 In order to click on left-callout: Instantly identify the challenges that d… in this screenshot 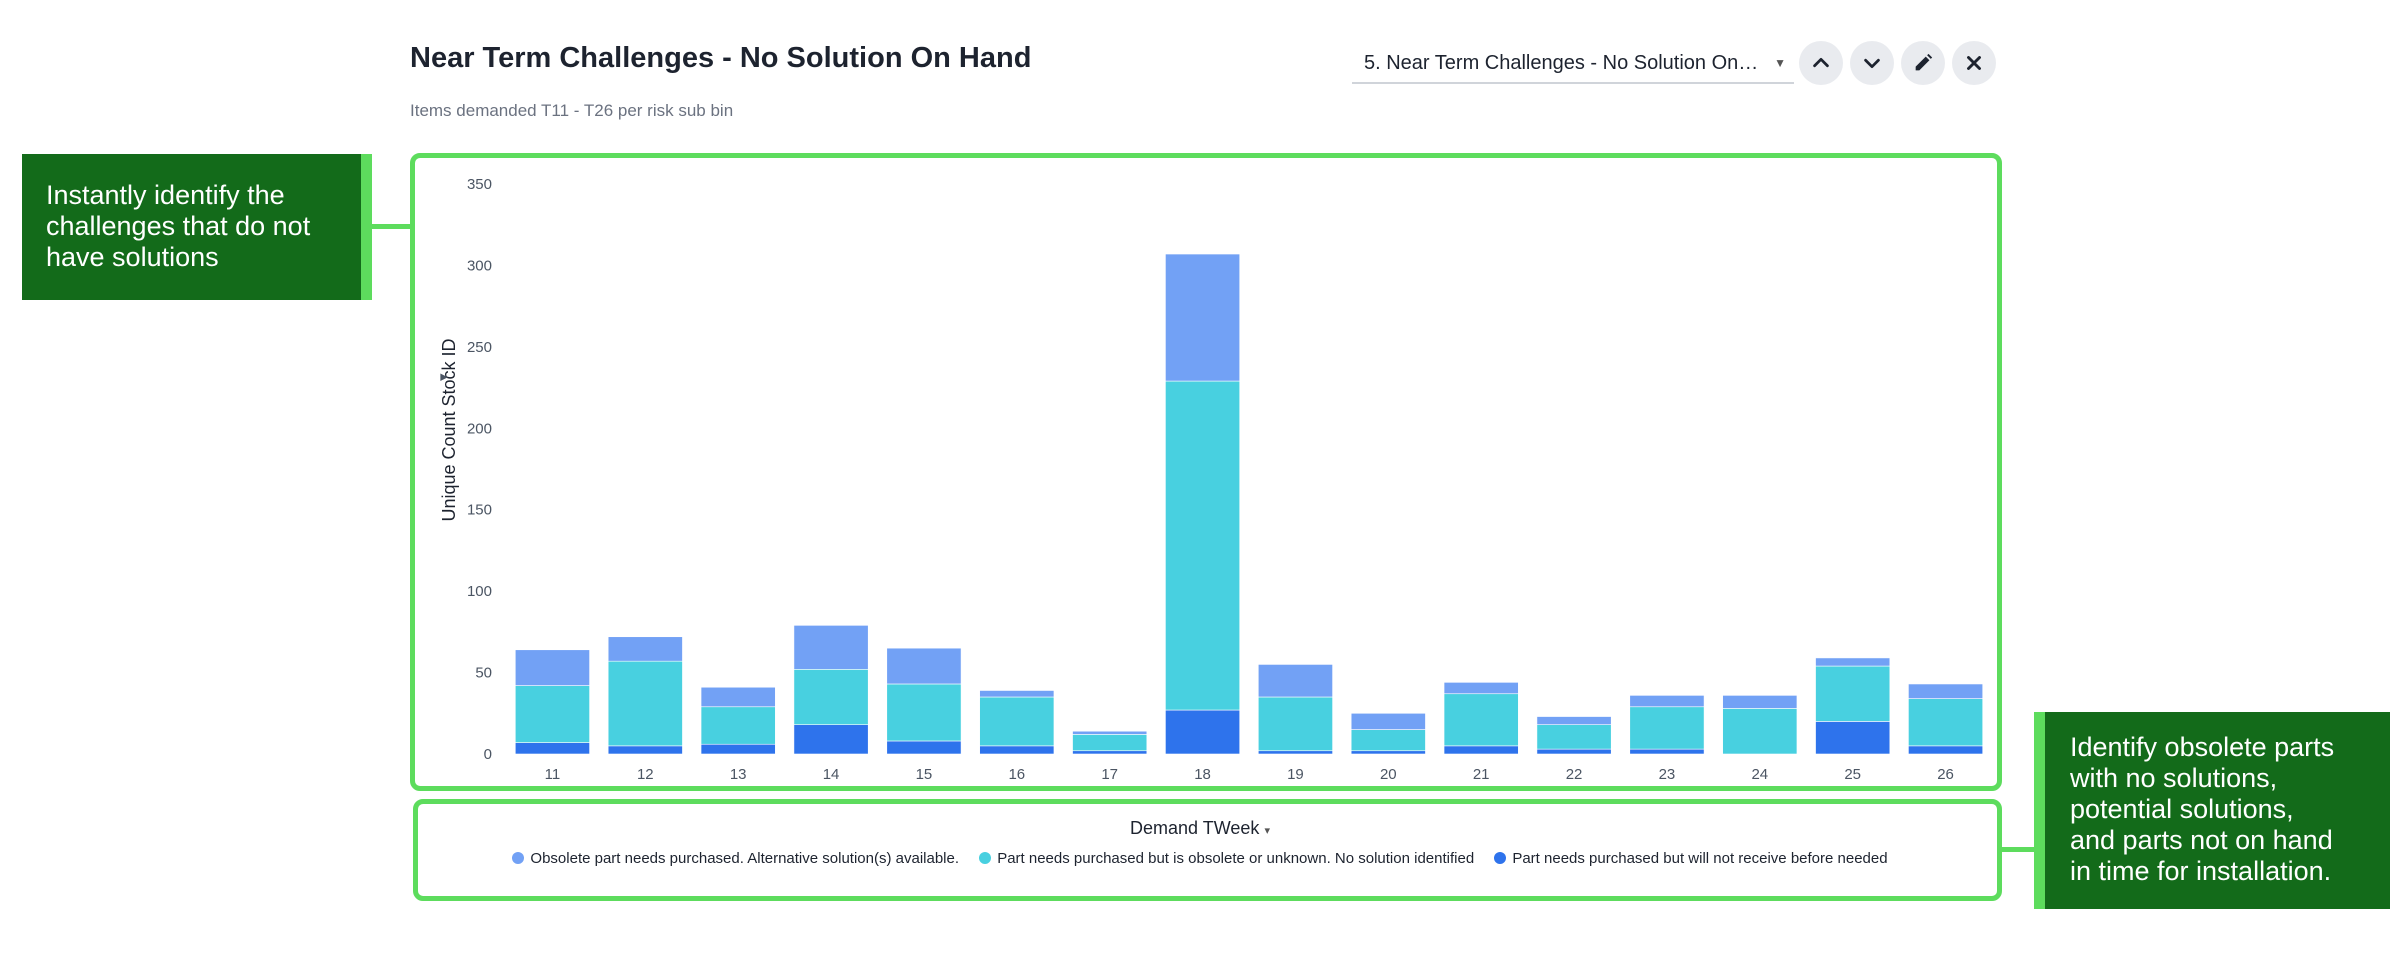, I will do `click(197, 227)`.